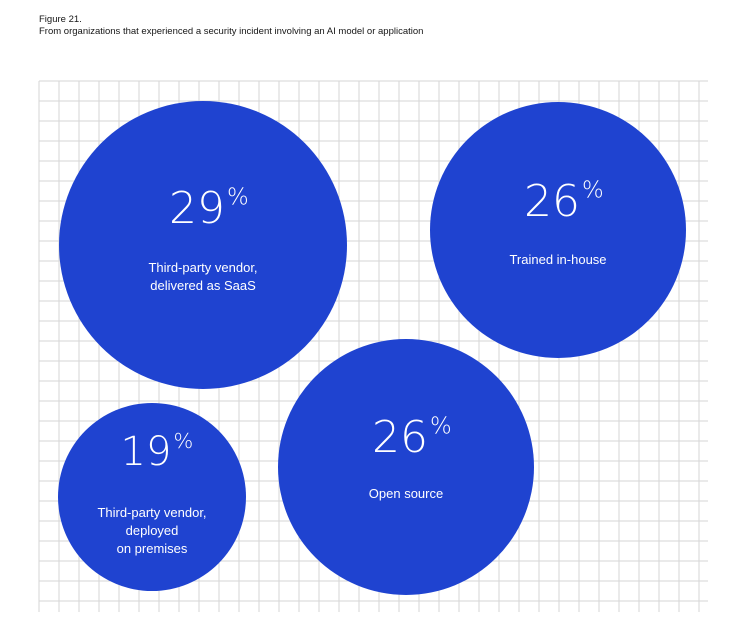 The image size is (735, 629). I want to click on bubble-group: 26 % Trained in-house, so click(558, 230).